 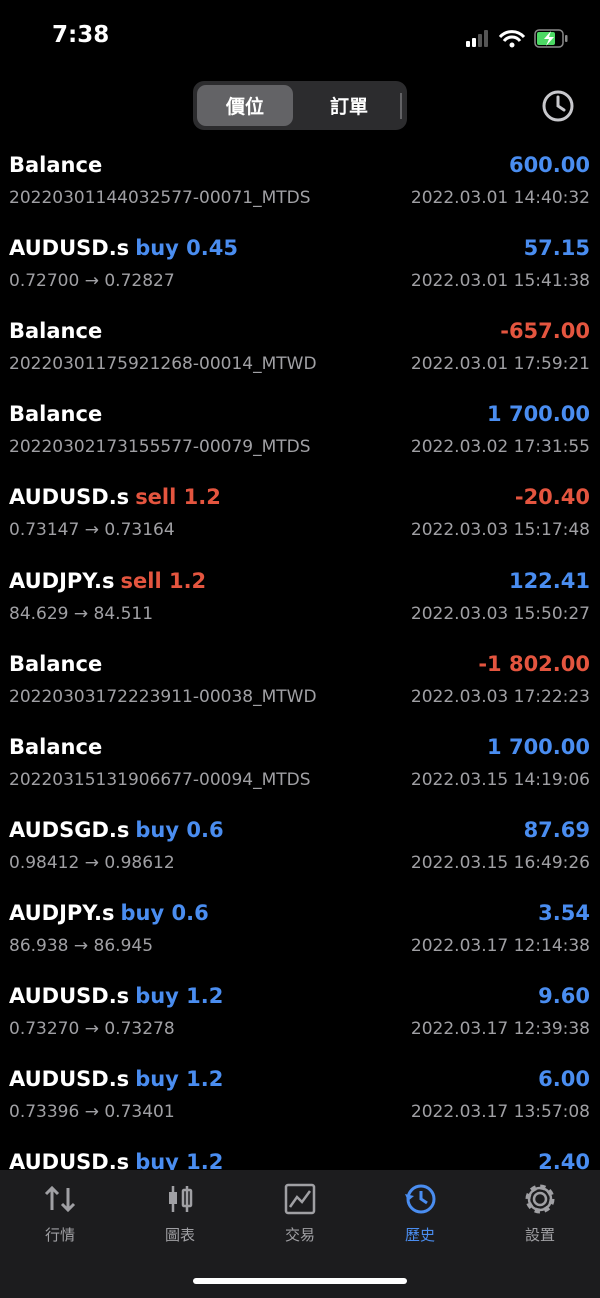 I want to click on date: 2022.03.02 17:31:55, so click(x=500, y=447).